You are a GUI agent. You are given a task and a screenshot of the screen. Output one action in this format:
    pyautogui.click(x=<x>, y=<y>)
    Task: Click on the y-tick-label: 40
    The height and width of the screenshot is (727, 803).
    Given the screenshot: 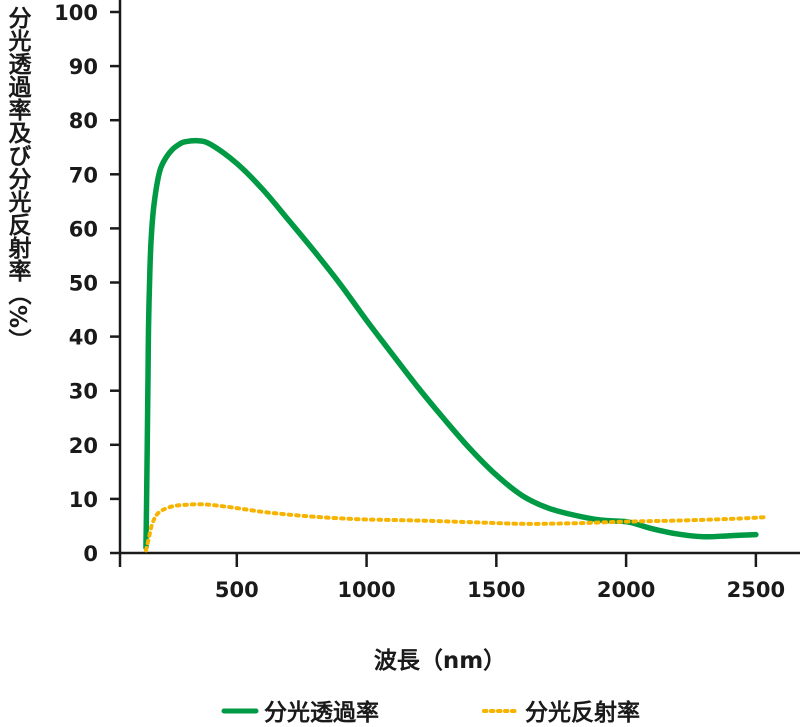 What is the action you would take?
    pyautogui.click(x=83, y=338)
    